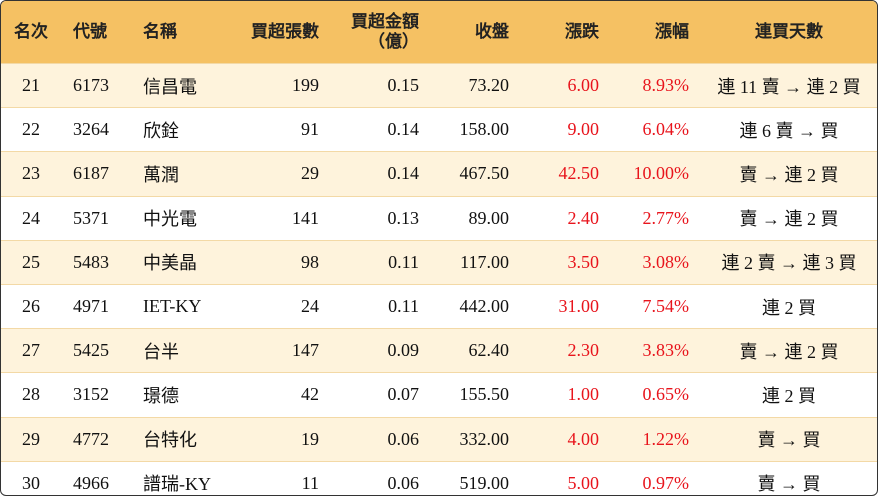 The height and width of the screenshot is (496, 878). Describe the element at coordinates (31, 394) in the screenshot. I see `table-cell: 28` at that location.